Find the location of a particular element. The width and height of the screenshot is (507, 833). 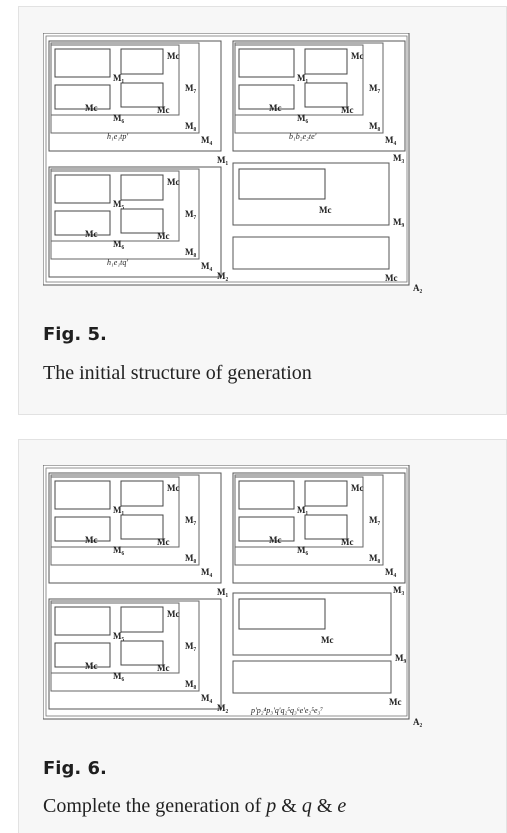

cluster-bottom-left: M₅ Mc M₇ Mc Mc M₆ M₈ M₄ M₂ is located at coordinates (138, 655).